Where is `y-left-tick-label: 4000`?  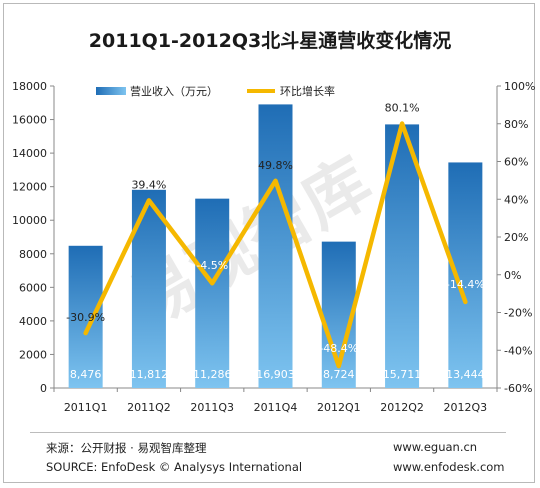
y-left-tick-label: 4000 is located at coordinates (33, 321).